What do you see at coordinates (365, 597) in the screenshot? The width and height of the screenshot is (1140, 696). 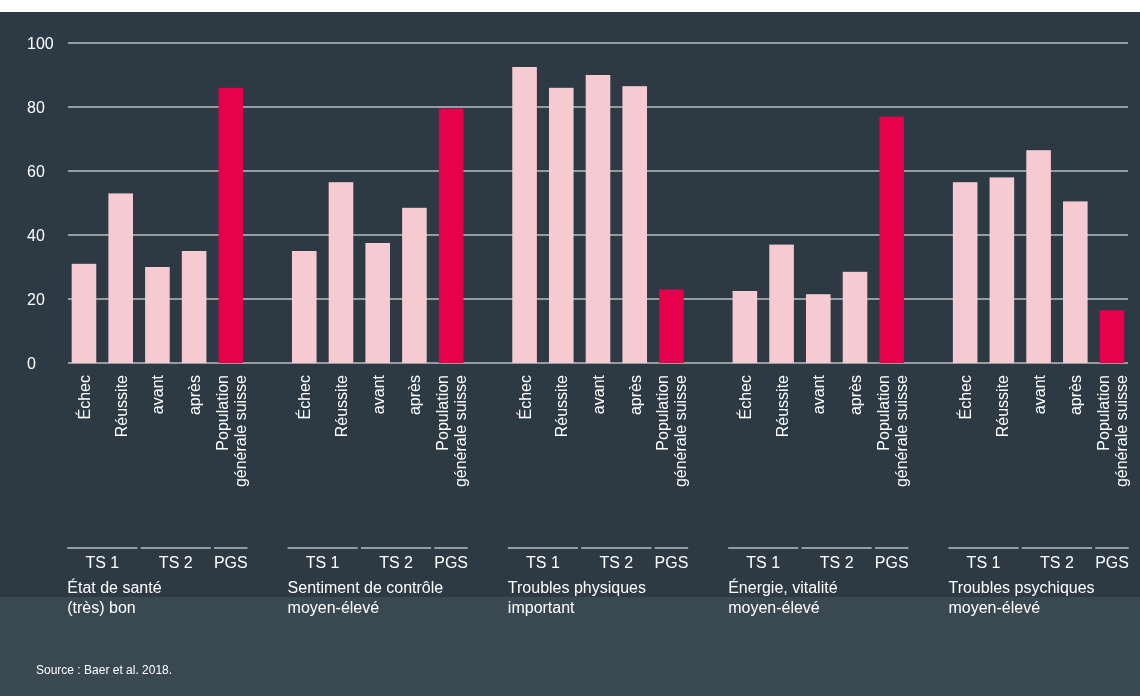 I see `text: Sentiment de contrôle moyen-élevé` at bounding box center [365, 597].